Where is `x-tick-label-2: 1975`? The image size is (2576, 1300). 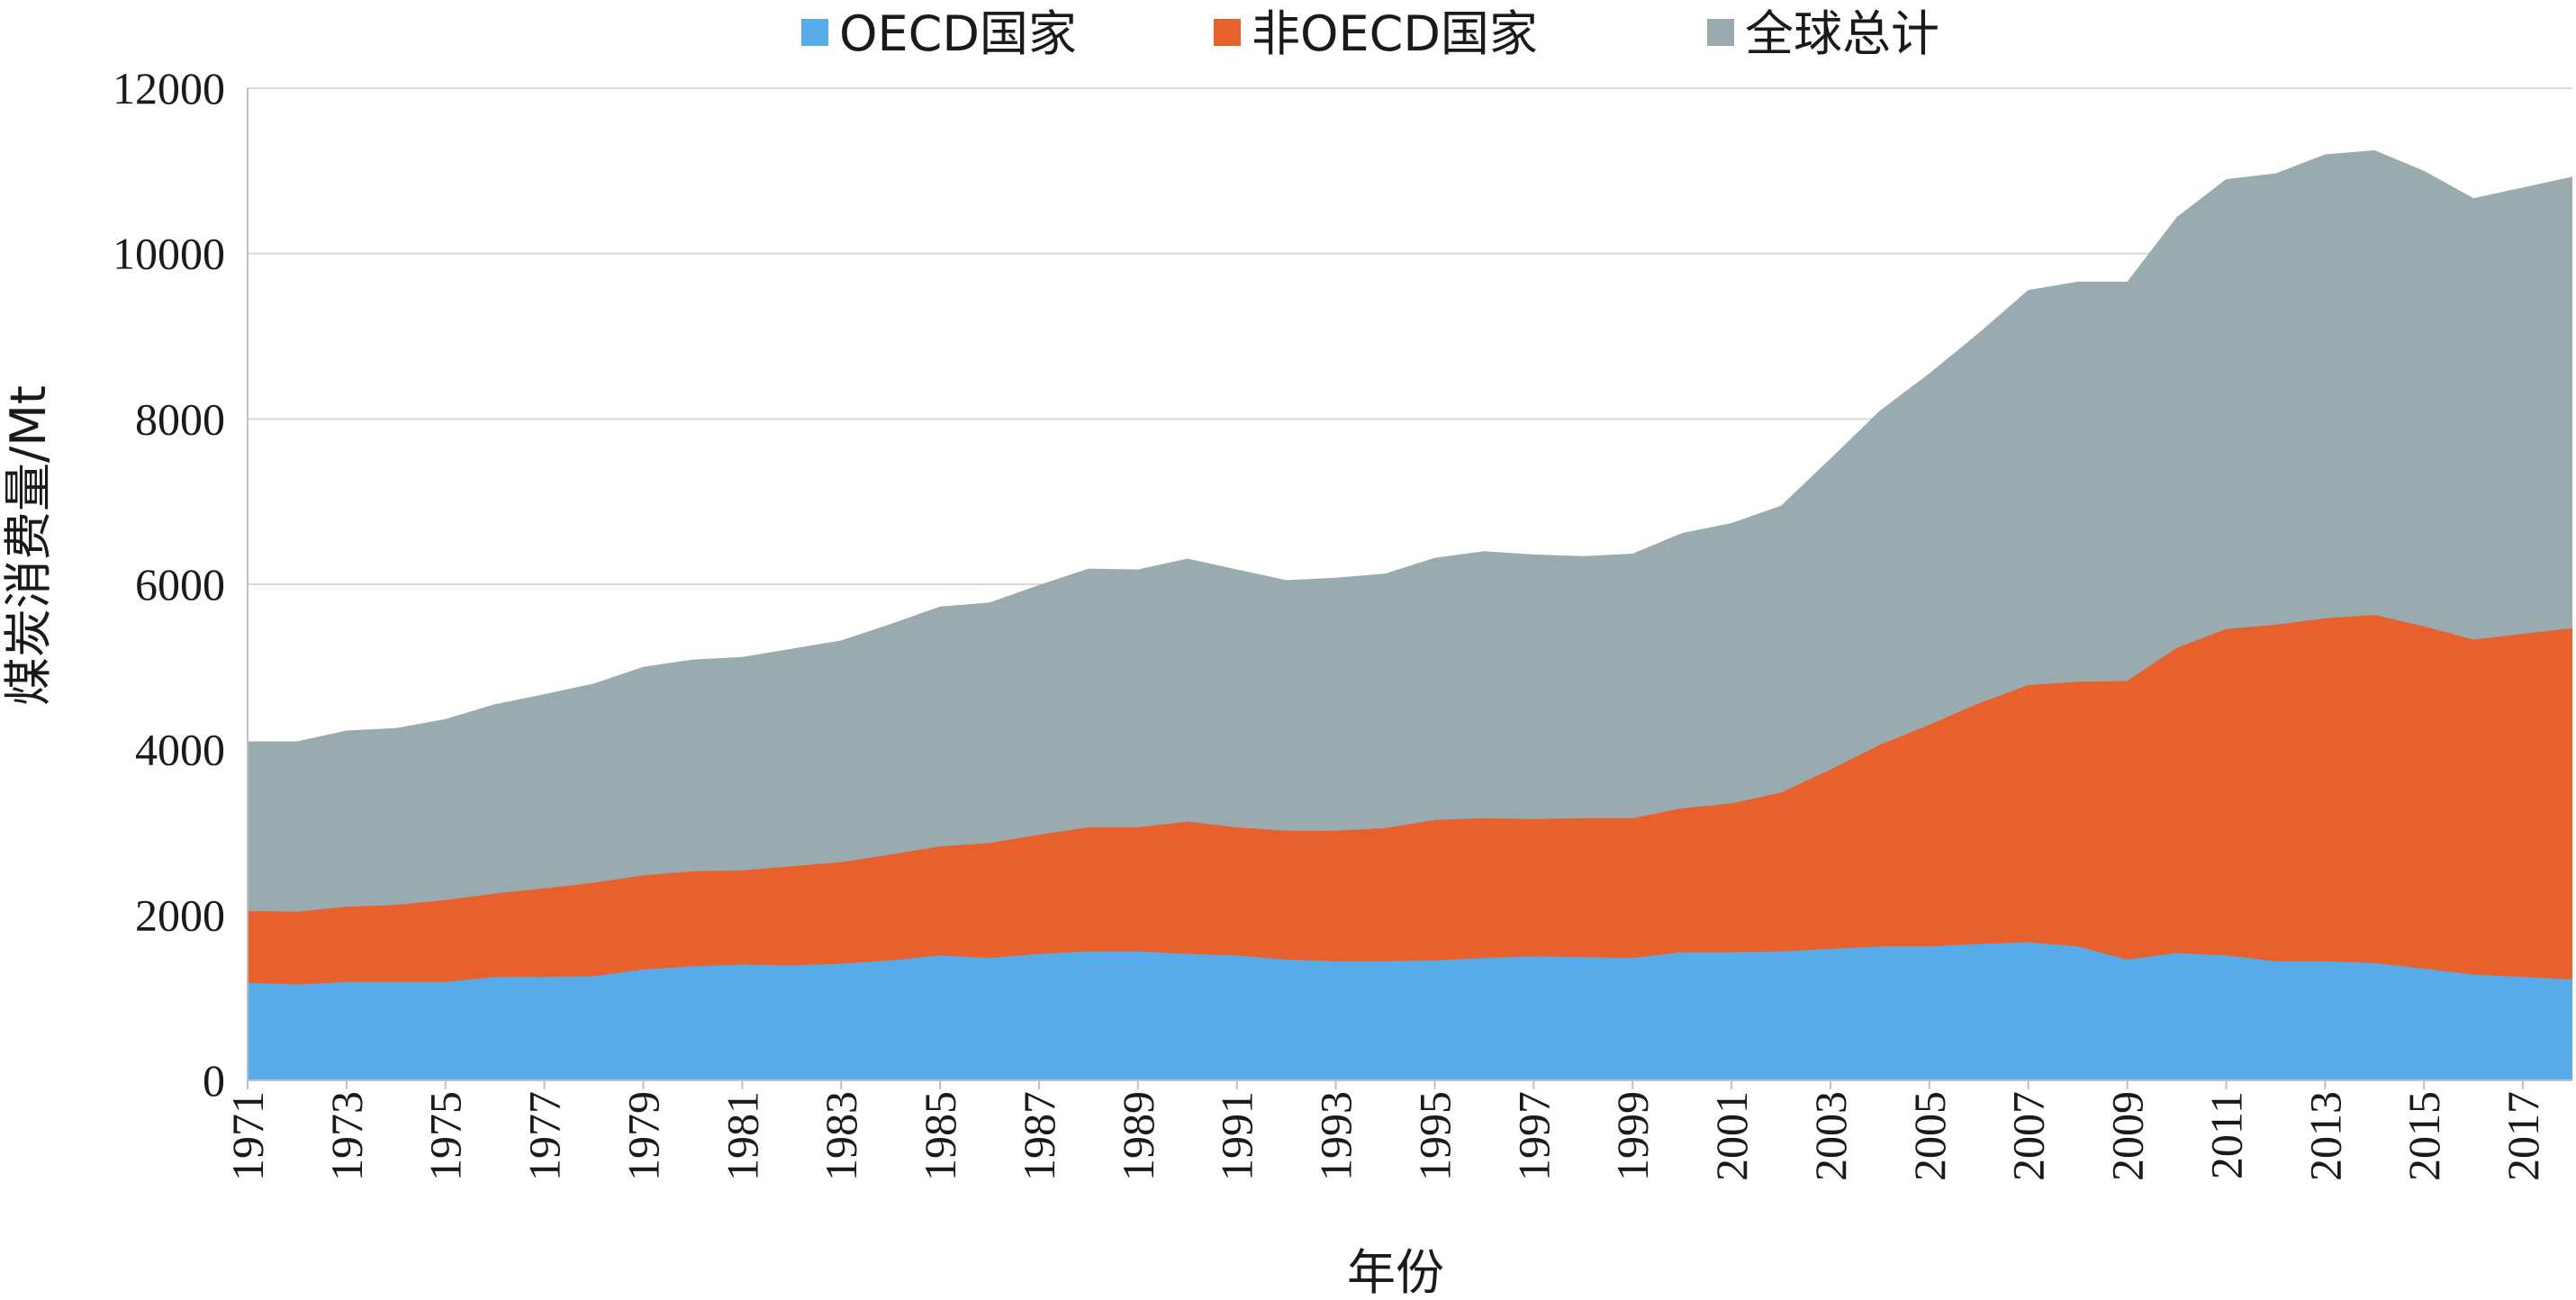
x-tick-label-2: 1975 is located at coordinates (445, 1136).